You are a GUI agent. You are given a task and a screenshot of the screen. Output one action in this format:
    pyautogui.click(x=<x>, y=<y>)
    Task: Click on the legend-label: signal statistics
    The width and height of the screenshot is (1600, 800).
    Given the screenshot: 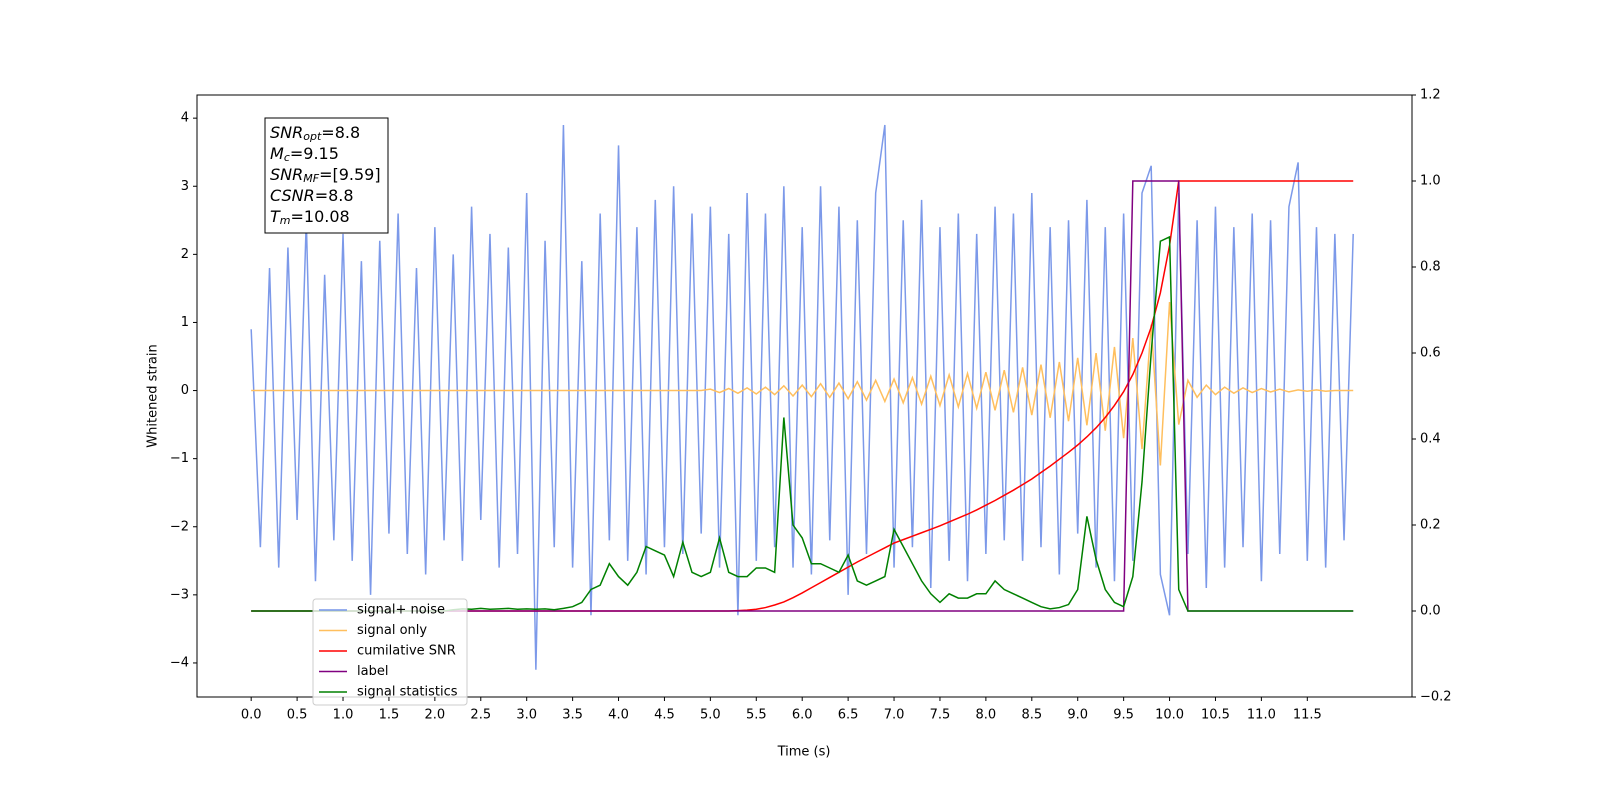 What is the action you would take?
    pyautogui.click(x=407, y=692)
    